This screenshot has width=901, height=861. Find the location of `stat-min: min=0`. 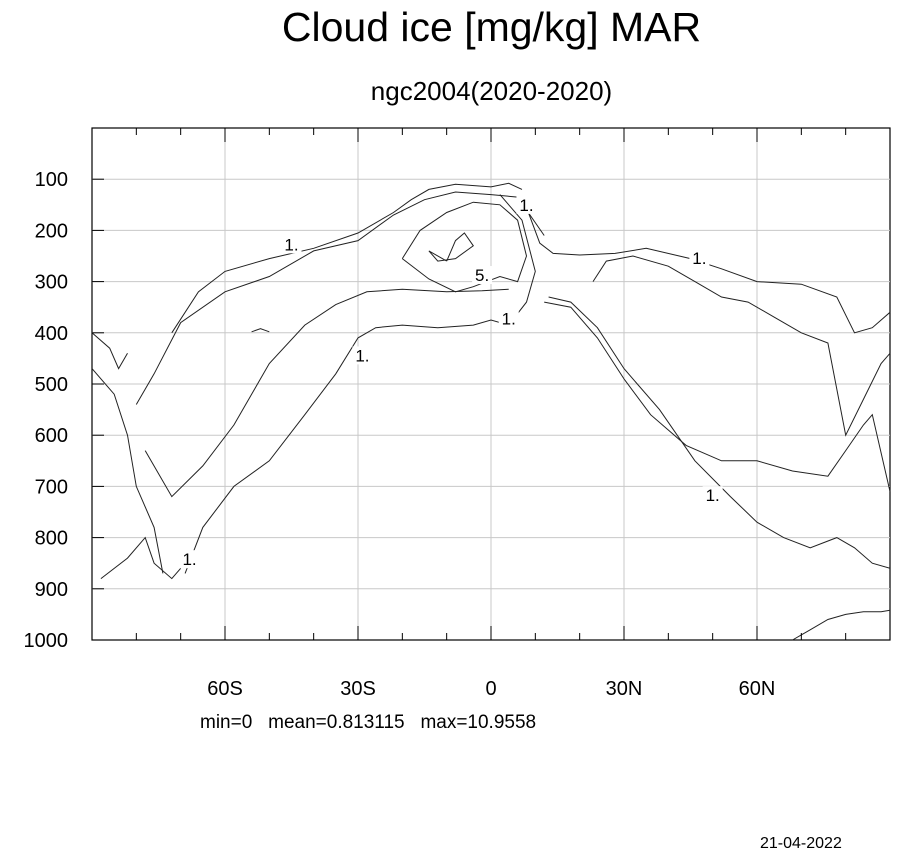

stat-min: min=0 is located at coordinates (226, 722).